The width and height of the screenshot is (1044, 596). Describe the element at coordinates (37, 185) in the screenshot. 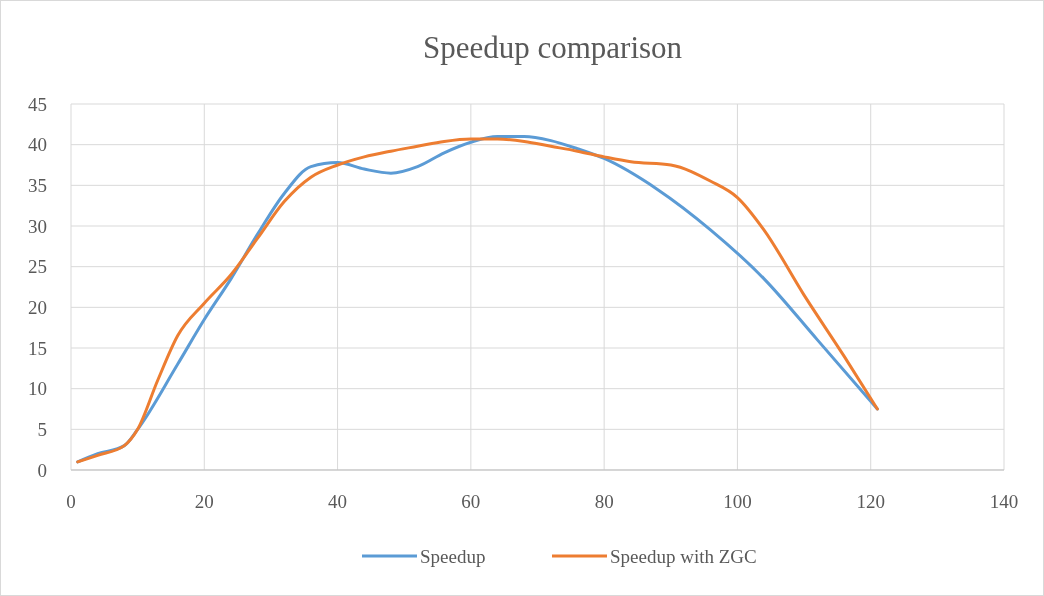

I see `y-tick-label: 35` at that location.